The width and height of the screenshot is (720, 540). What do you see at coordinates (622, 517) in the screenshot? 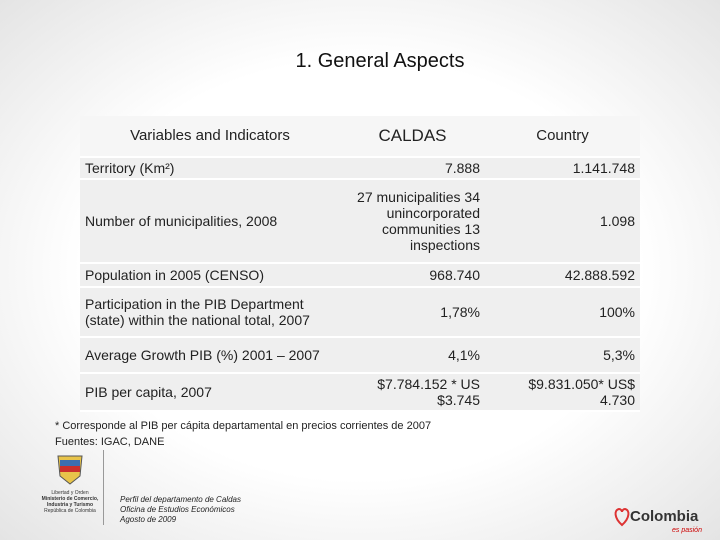
I see `brand-heart` at bounding box center [622, 517].